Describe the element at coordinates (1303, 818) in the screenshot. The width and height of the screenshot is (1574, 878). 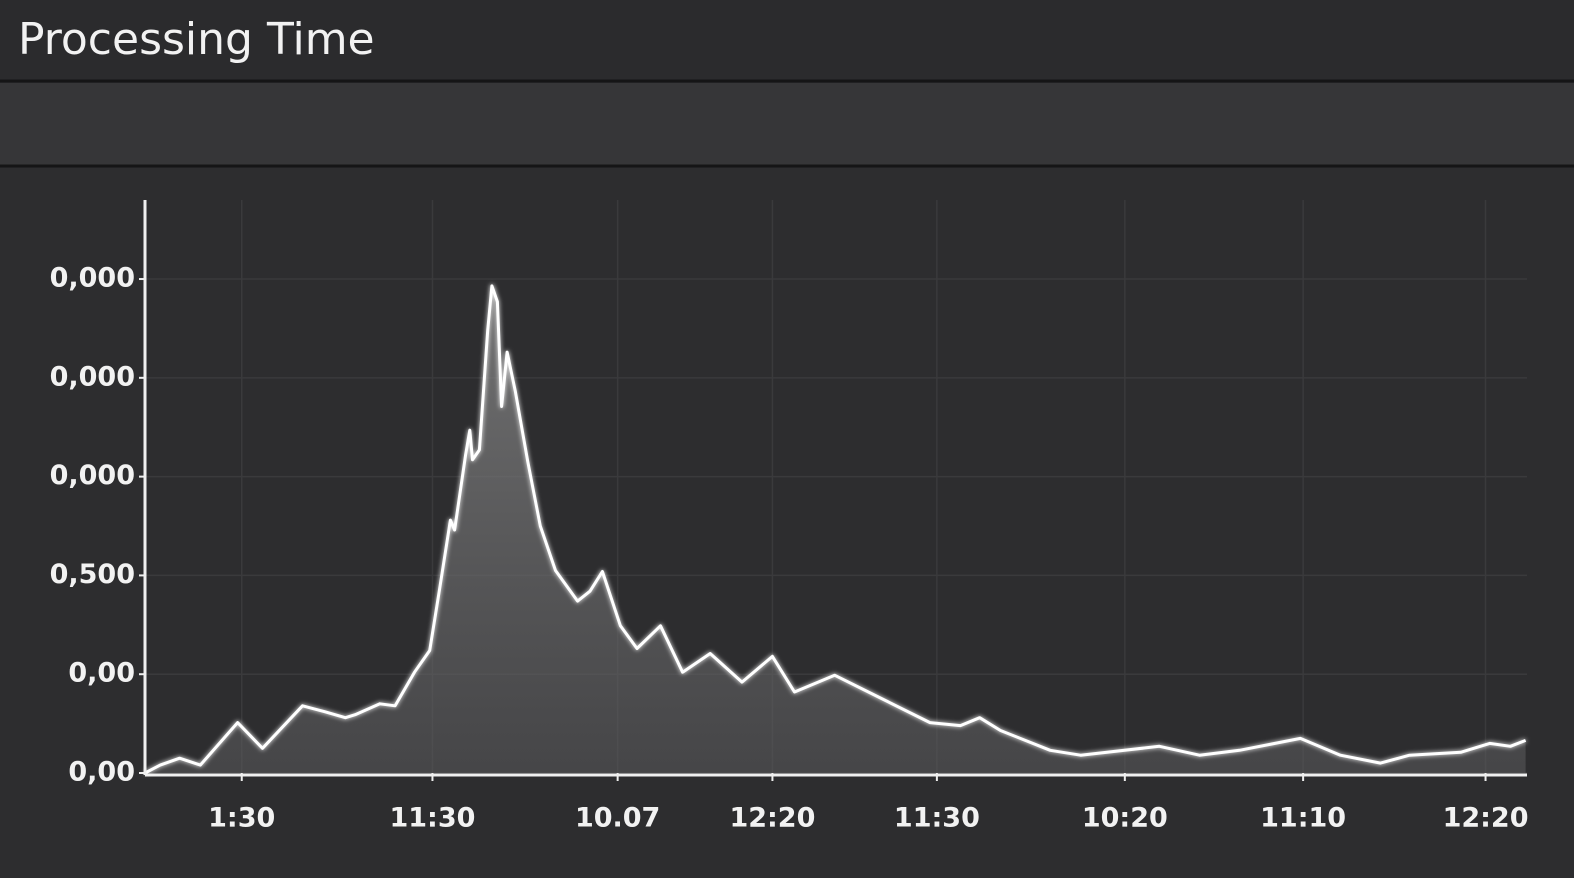
I see `x-tick-label: 11:10` at that location.